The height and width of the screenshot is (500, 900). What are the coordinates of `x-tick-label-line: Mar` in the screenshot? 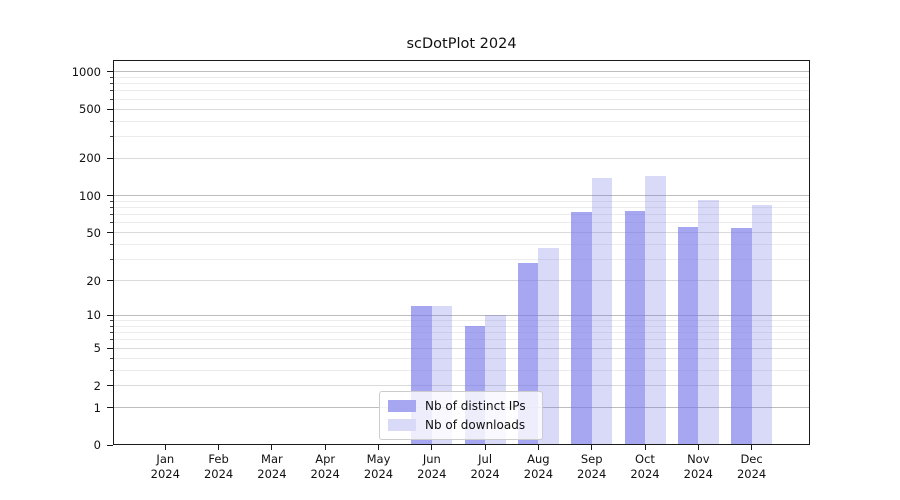 It's located at (272, 459).